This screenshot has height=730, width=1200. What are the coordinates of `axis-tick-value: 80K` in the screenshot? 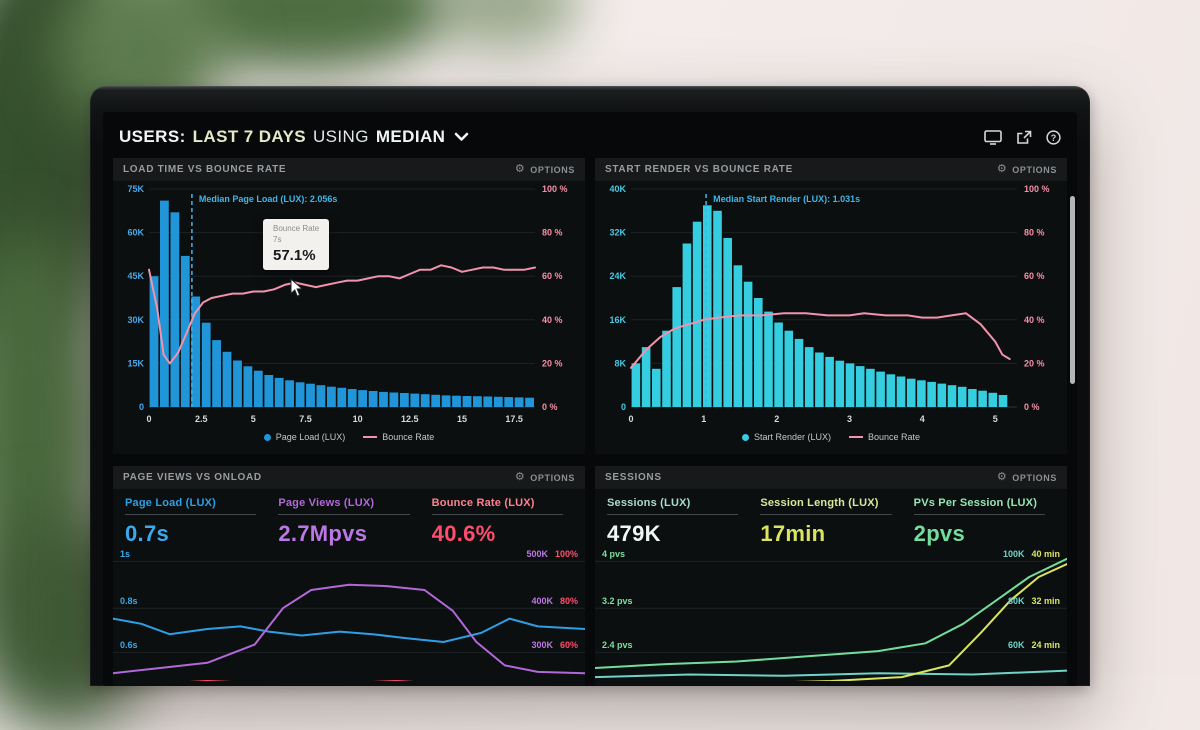 It's located at (1016, 601).